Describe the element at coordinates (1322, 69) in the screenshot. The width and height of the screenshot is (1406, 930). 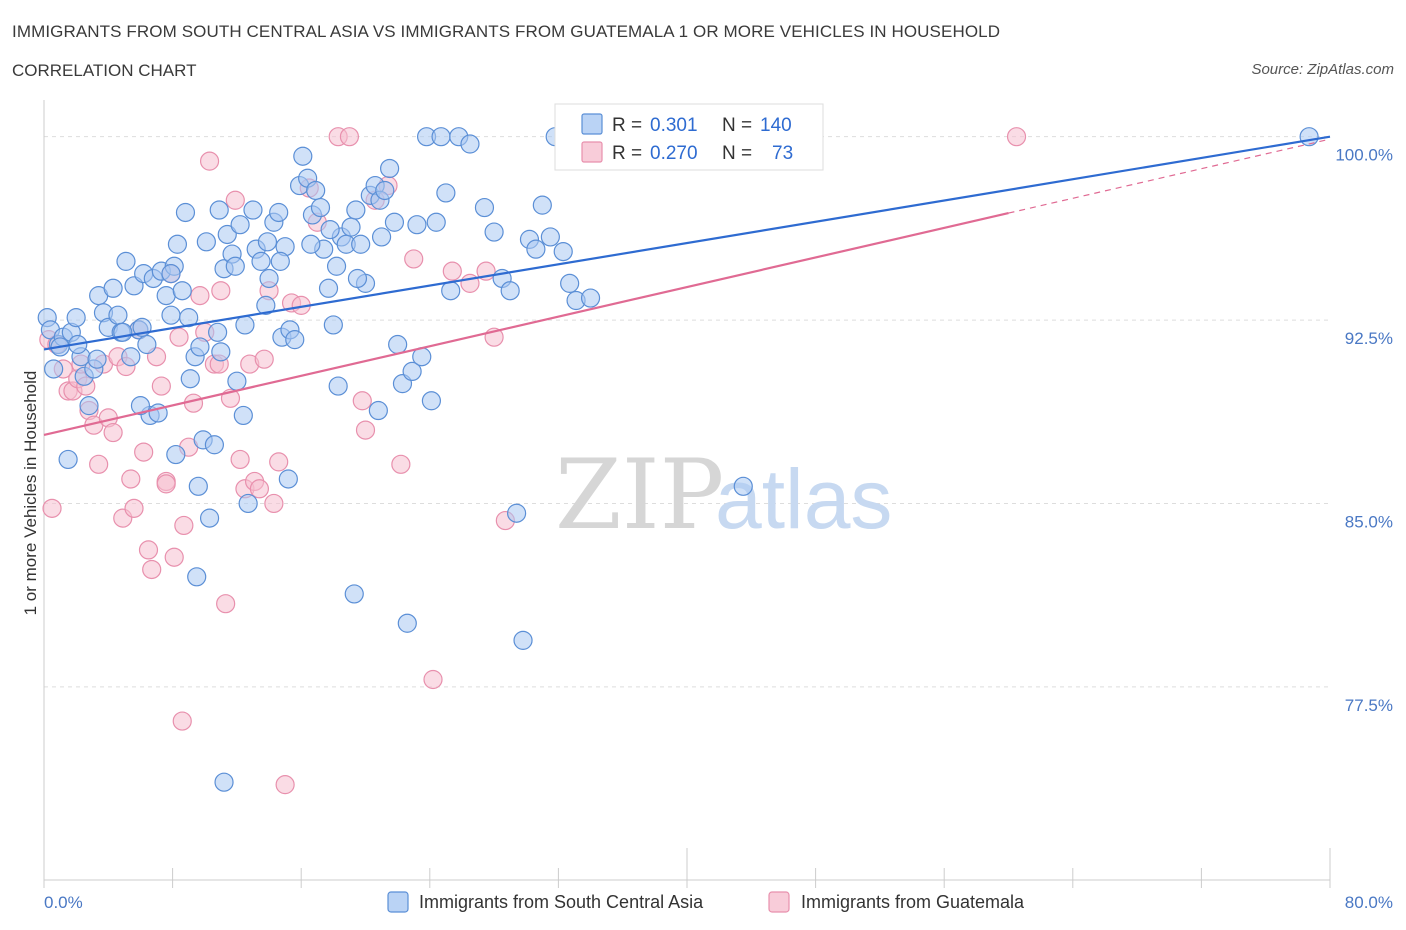
I see `source-credit: Source: ZipAtlas.com` at that location.